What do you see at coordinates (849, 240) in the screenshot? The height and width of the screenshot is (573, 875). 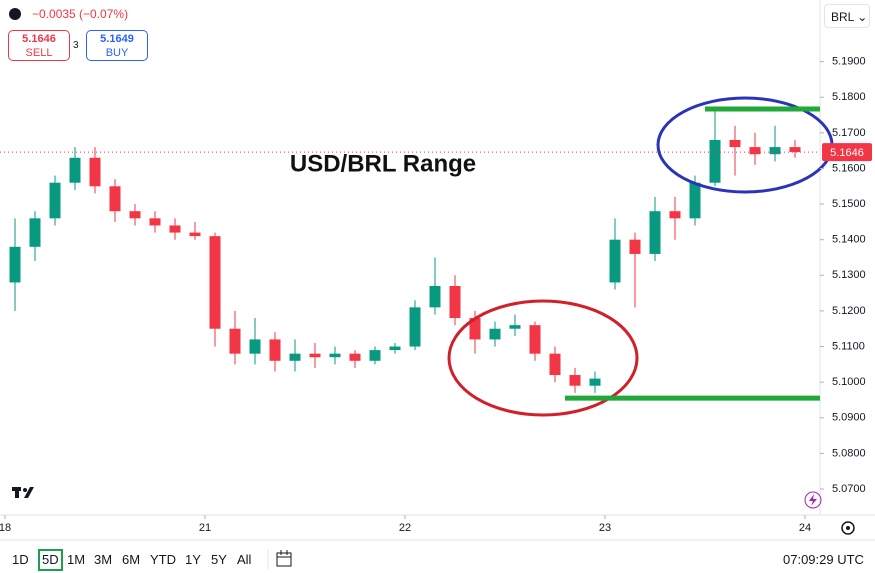 I see `y-tick-label: 5.1400` at bounding box center [849, 240].